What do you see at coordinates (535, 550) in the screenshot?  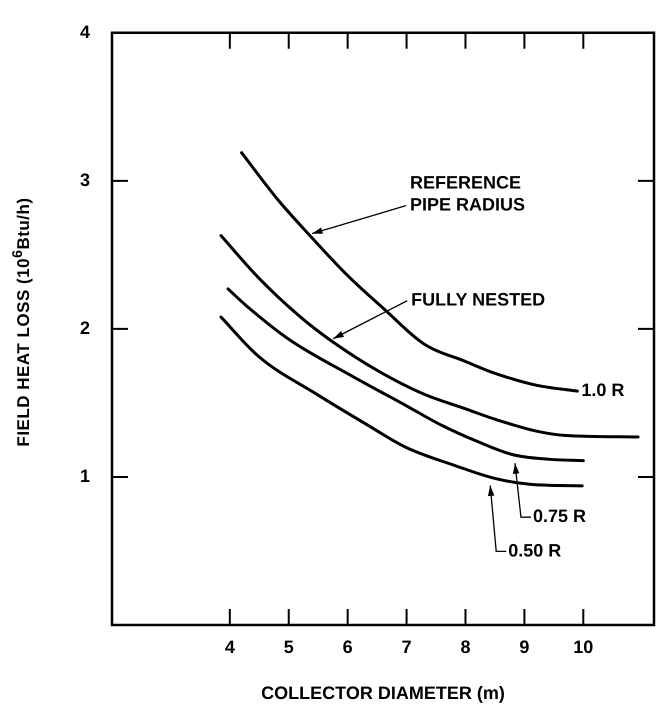 I see `annotation: 0.50 R` at bounding box center [535, 550].